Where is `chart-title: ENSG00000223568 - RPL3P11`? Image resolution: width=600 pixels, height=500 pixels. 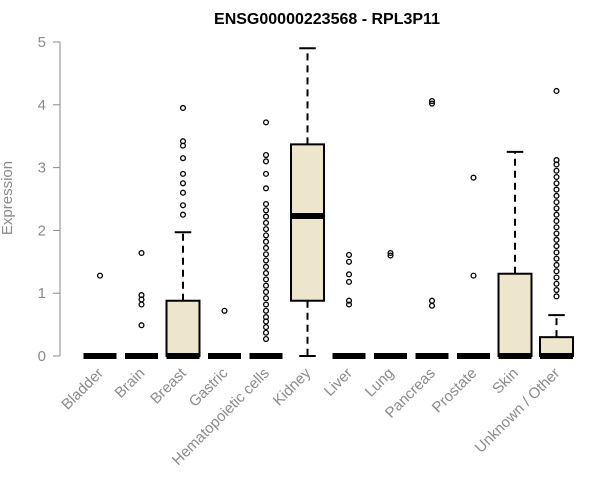
chart-title: ENSG00000223568 - RPL3P11 is located at coordinates (327, 19).